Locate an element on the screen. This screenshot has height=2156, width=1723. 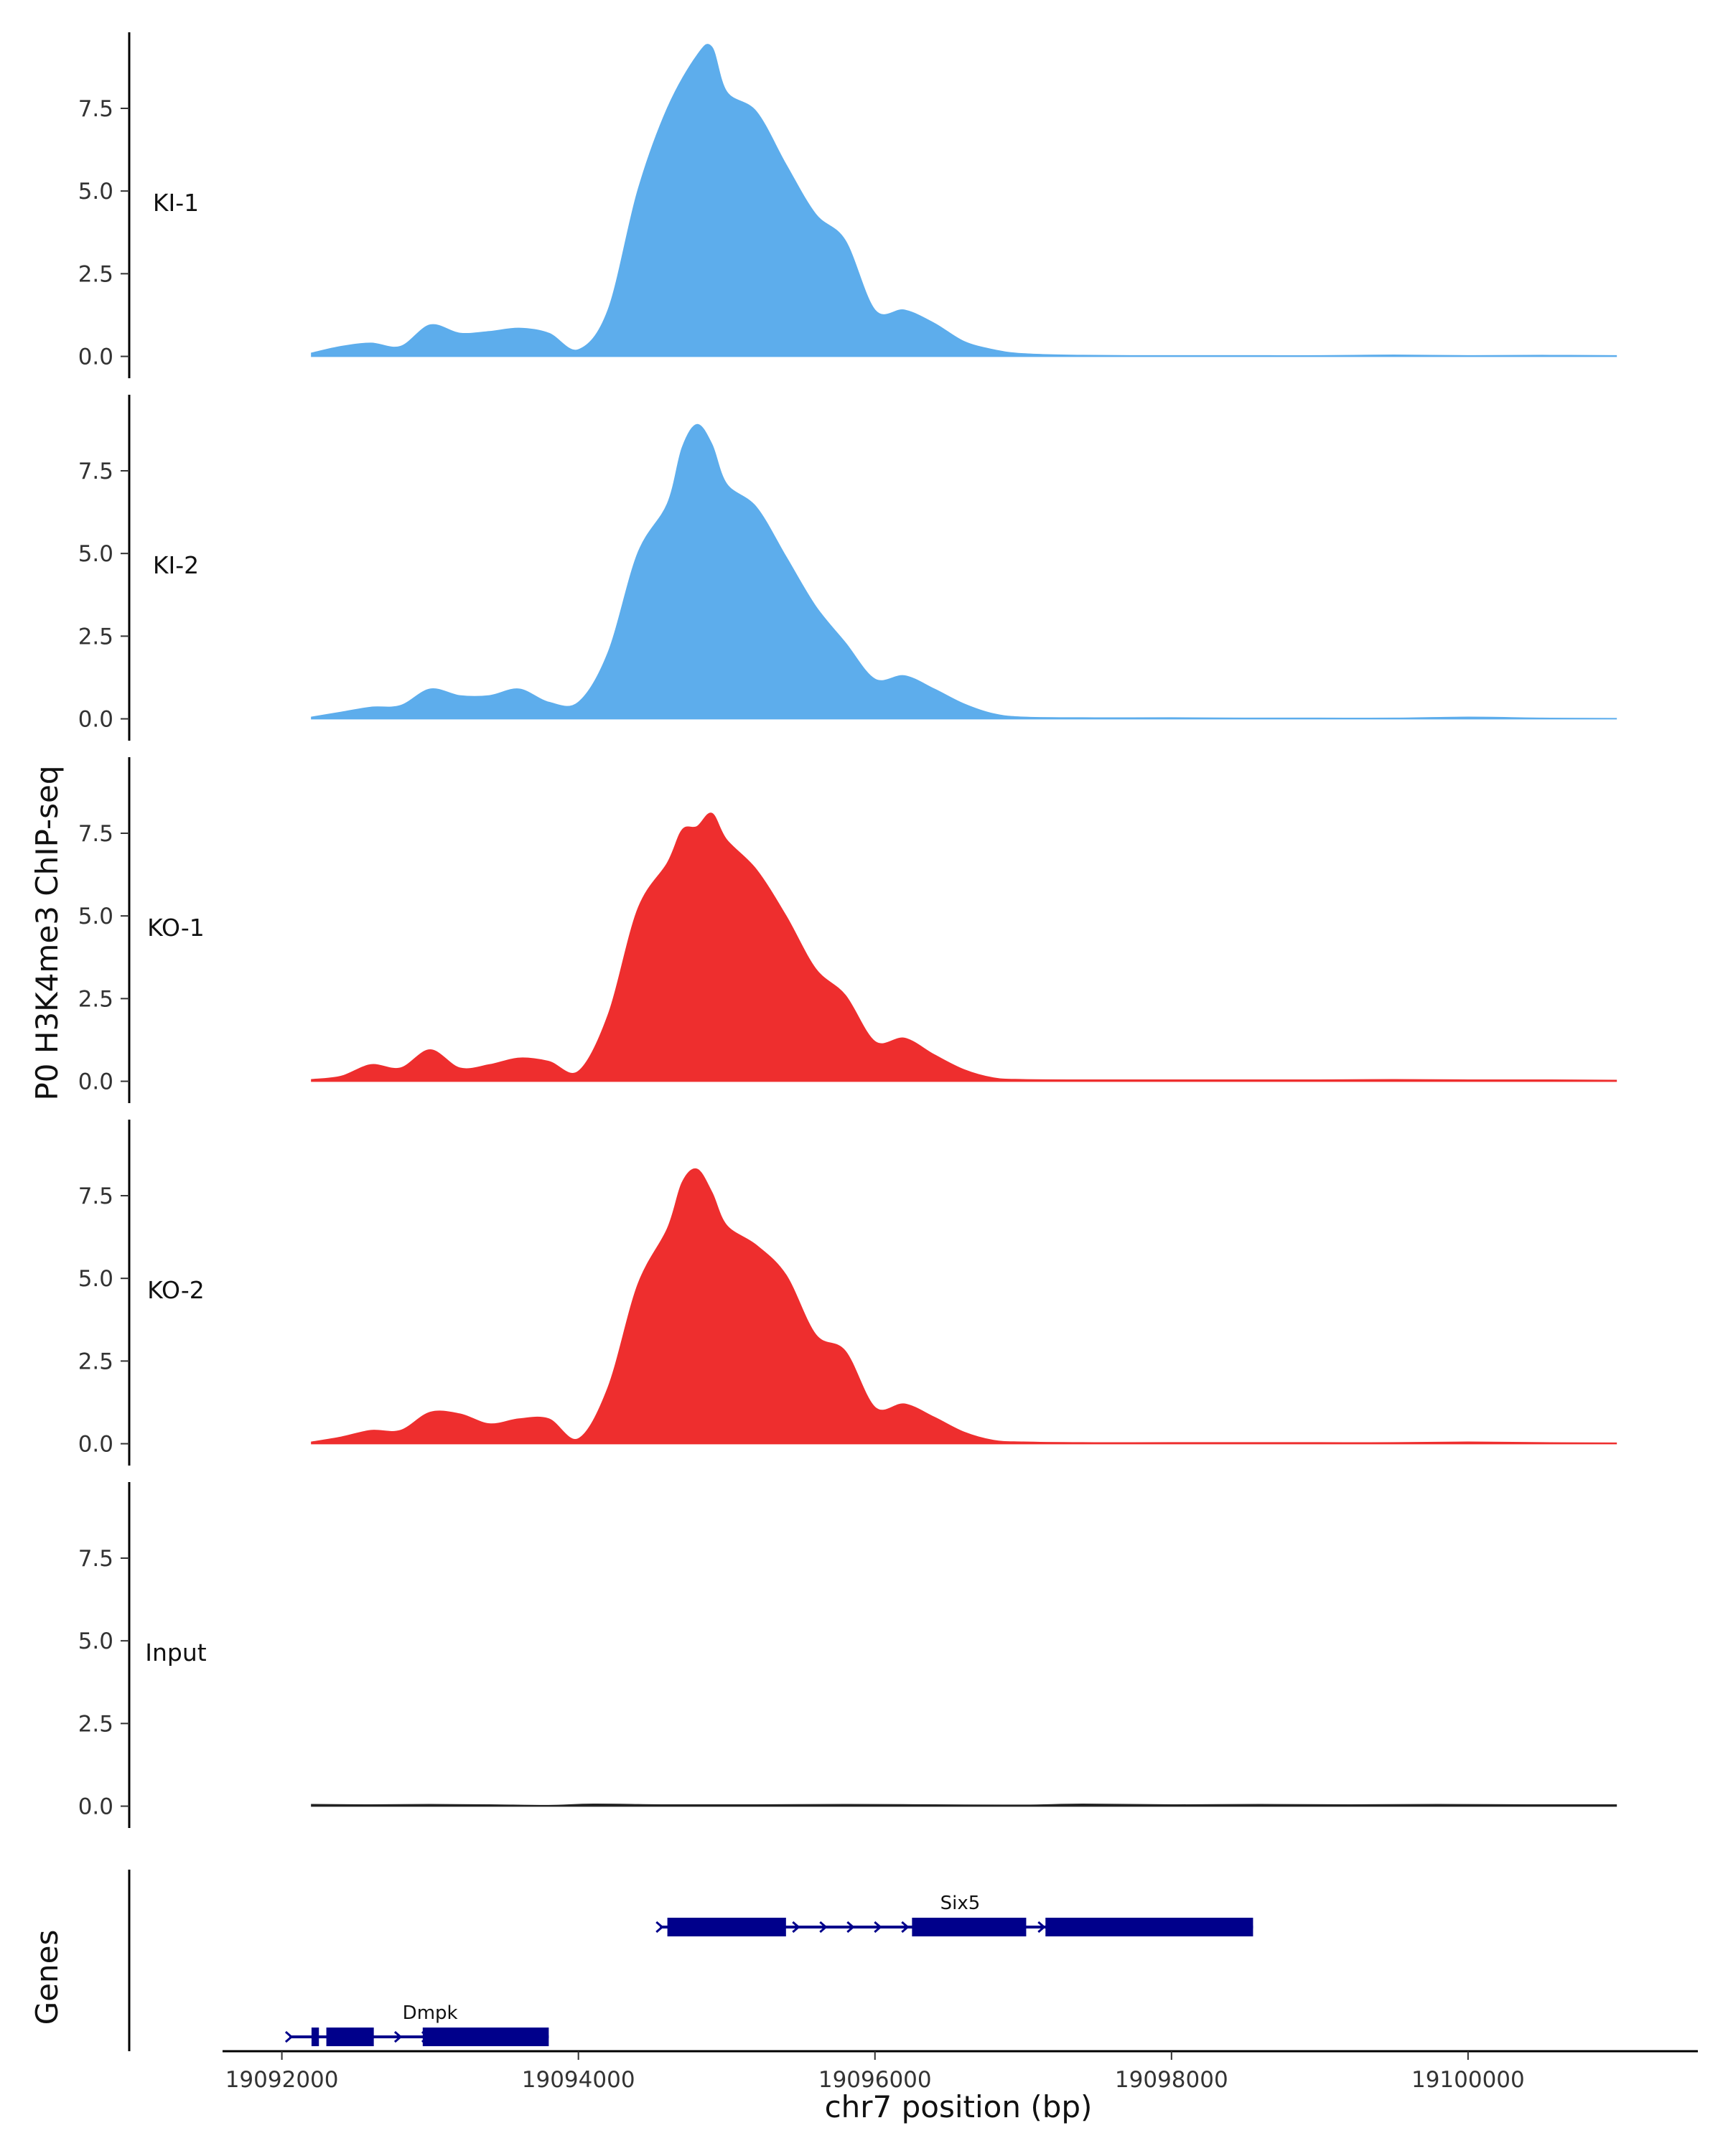
track-label: KO-1 is located at coordinates (176, 928).